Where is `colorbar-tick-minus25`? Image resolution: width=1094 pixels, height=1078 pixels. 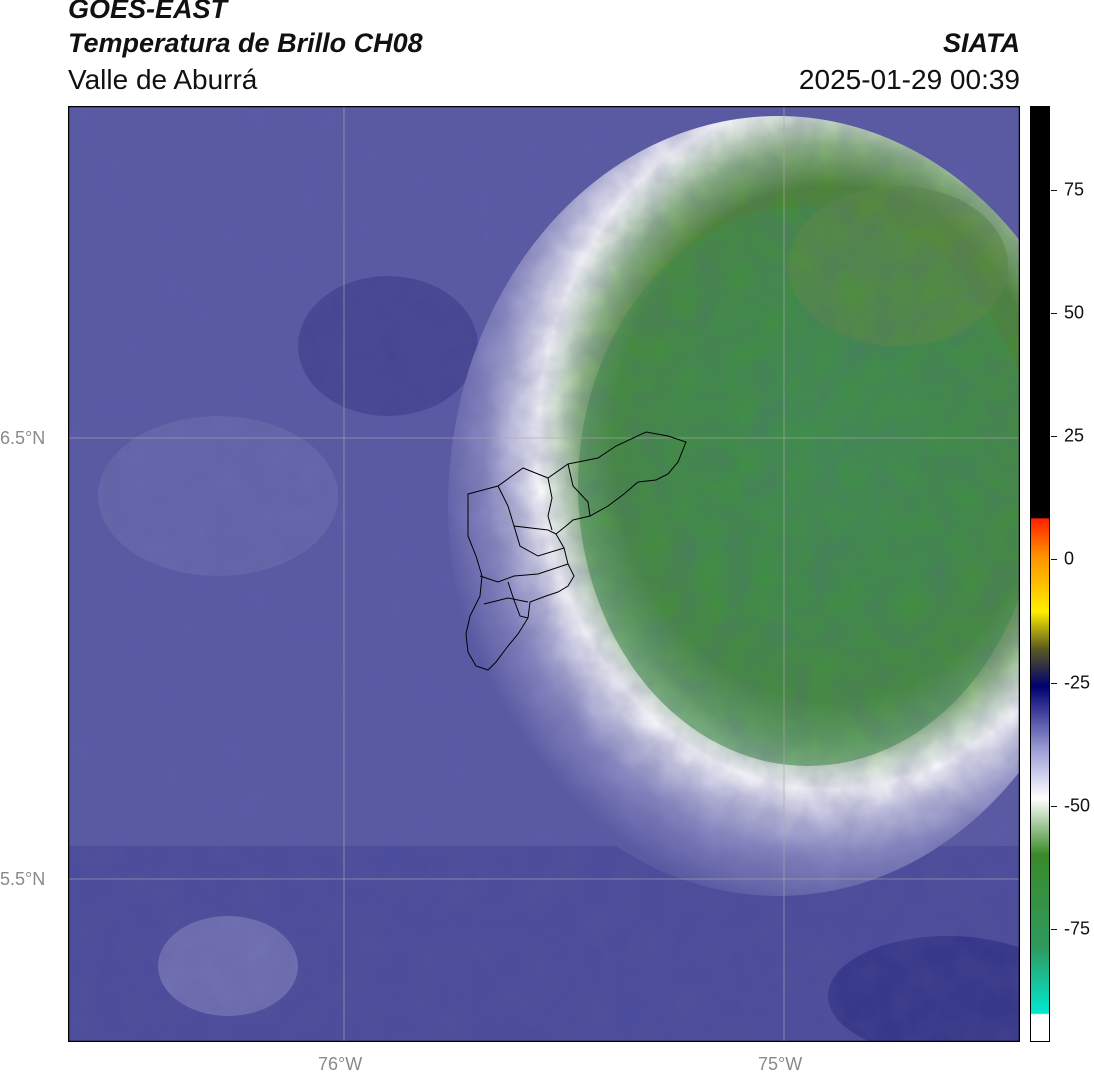 colorbar-tick-minus25 is located at coordinates (1054, 683).